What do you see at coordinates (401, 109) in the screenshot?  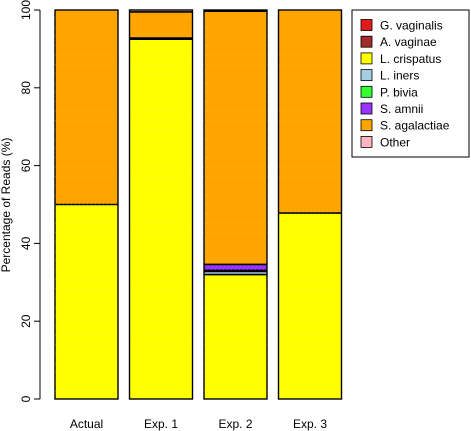 I see `legend-label: S. amnii` at bounding box center [401, 109].